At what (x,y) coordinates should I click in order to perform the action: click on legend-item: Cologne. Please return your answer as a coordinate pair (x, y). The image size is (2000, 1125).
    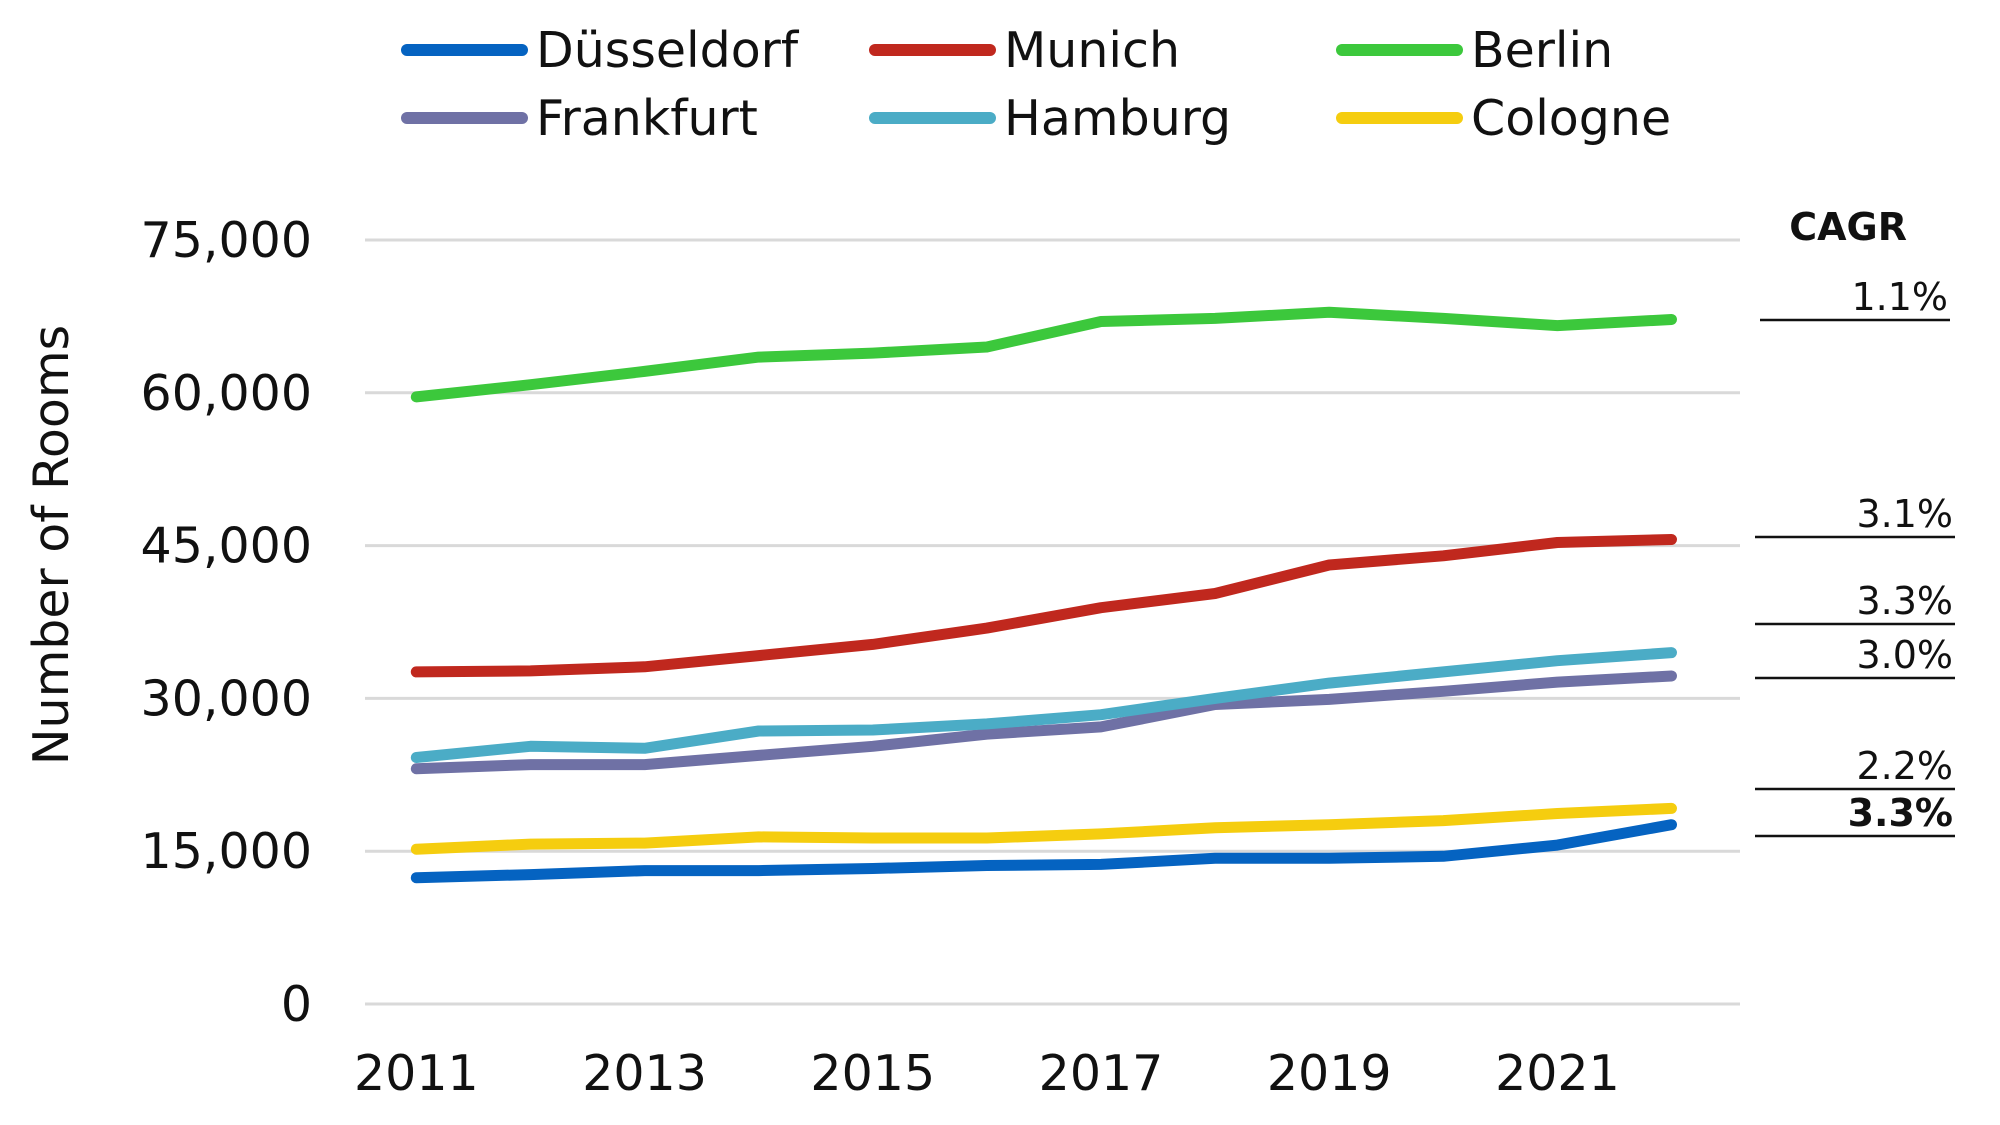
    Looking at the image, I should click on (1503, 118).